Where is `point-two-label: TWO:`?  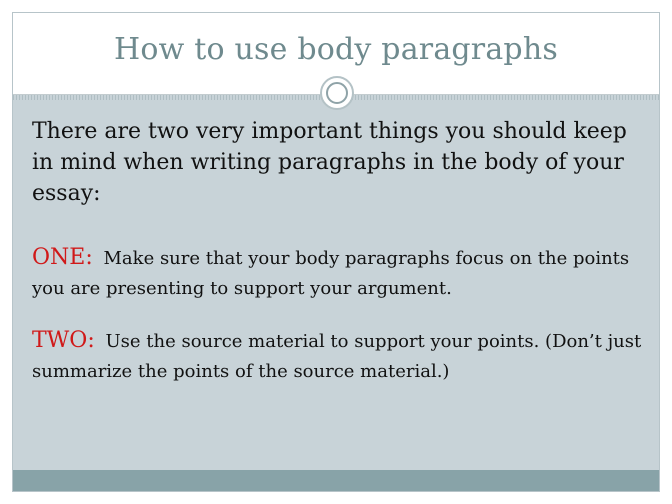
point-two-label: TWO: is located at coordinates (63, 340).